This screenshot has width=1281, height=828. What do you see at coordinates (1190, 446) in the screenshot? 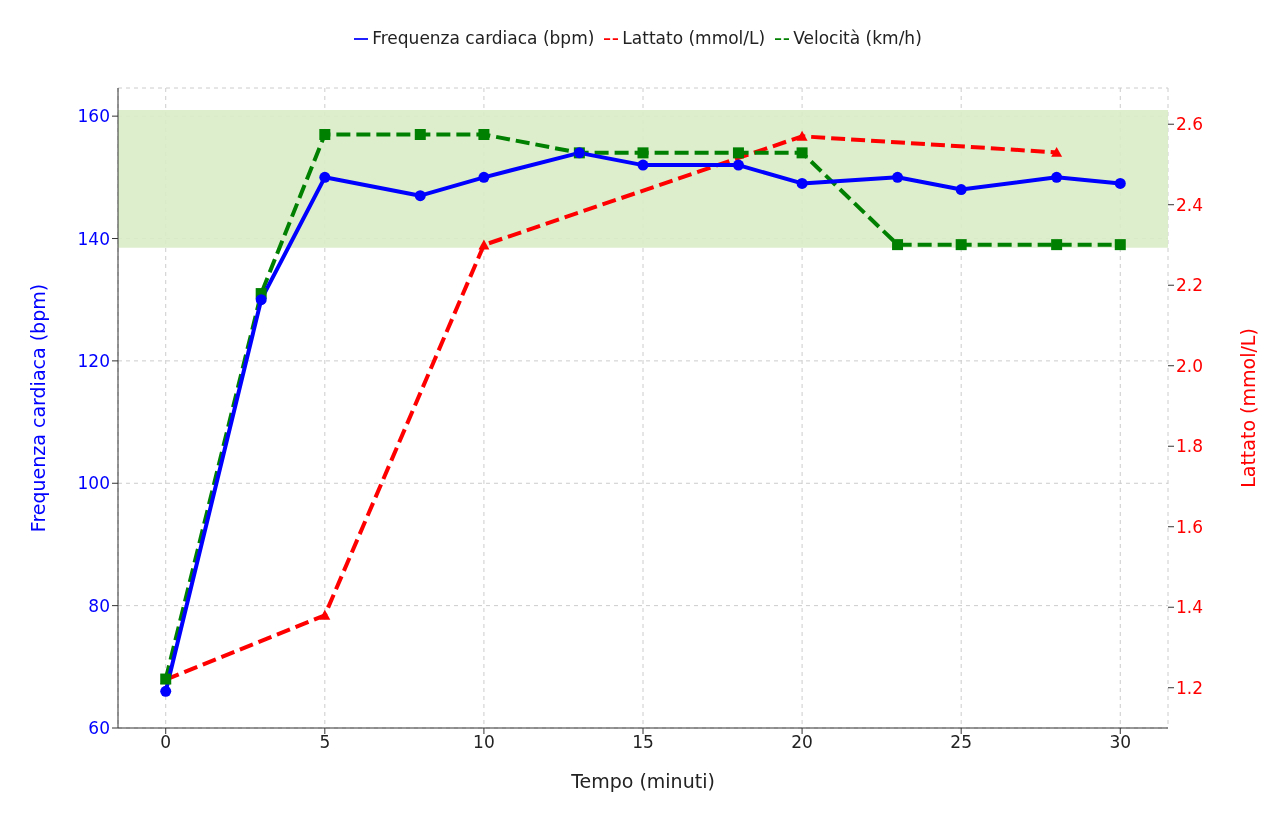
I see `y2-tick-label: 1.8` at bounding box center [1190, 446].